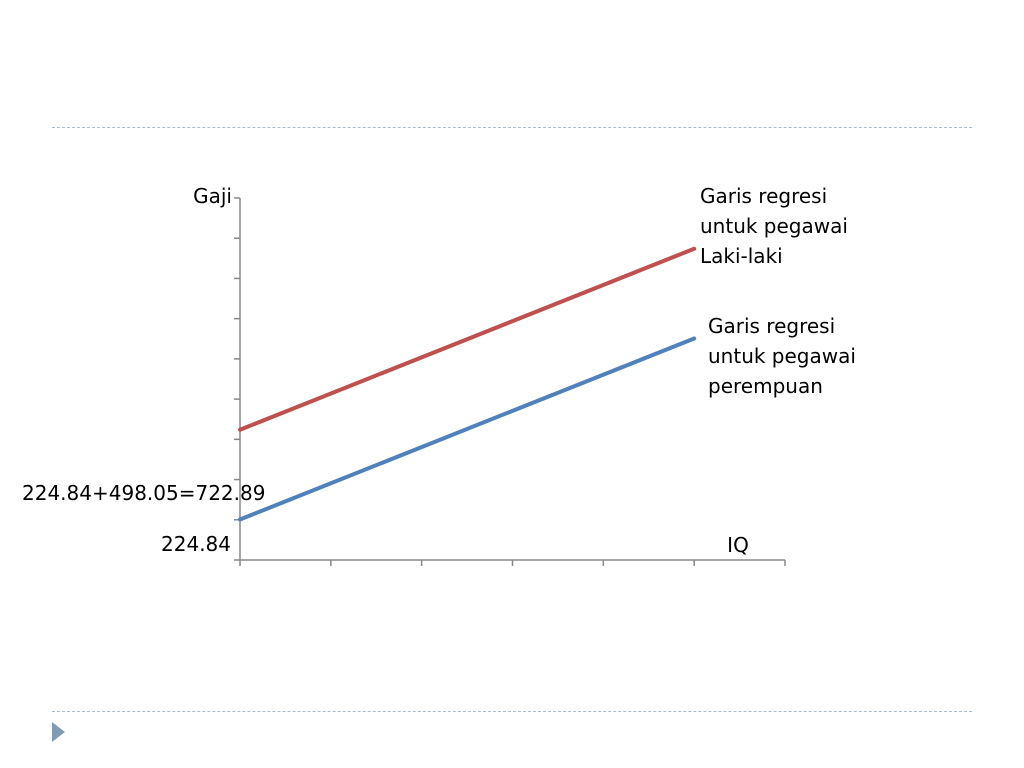 The height and width of the screenshot is (768, 1024). What do you see at coordinates (512, 711) in the screenshot?
I see `bottom-divider` at bounding box center [512, 711].